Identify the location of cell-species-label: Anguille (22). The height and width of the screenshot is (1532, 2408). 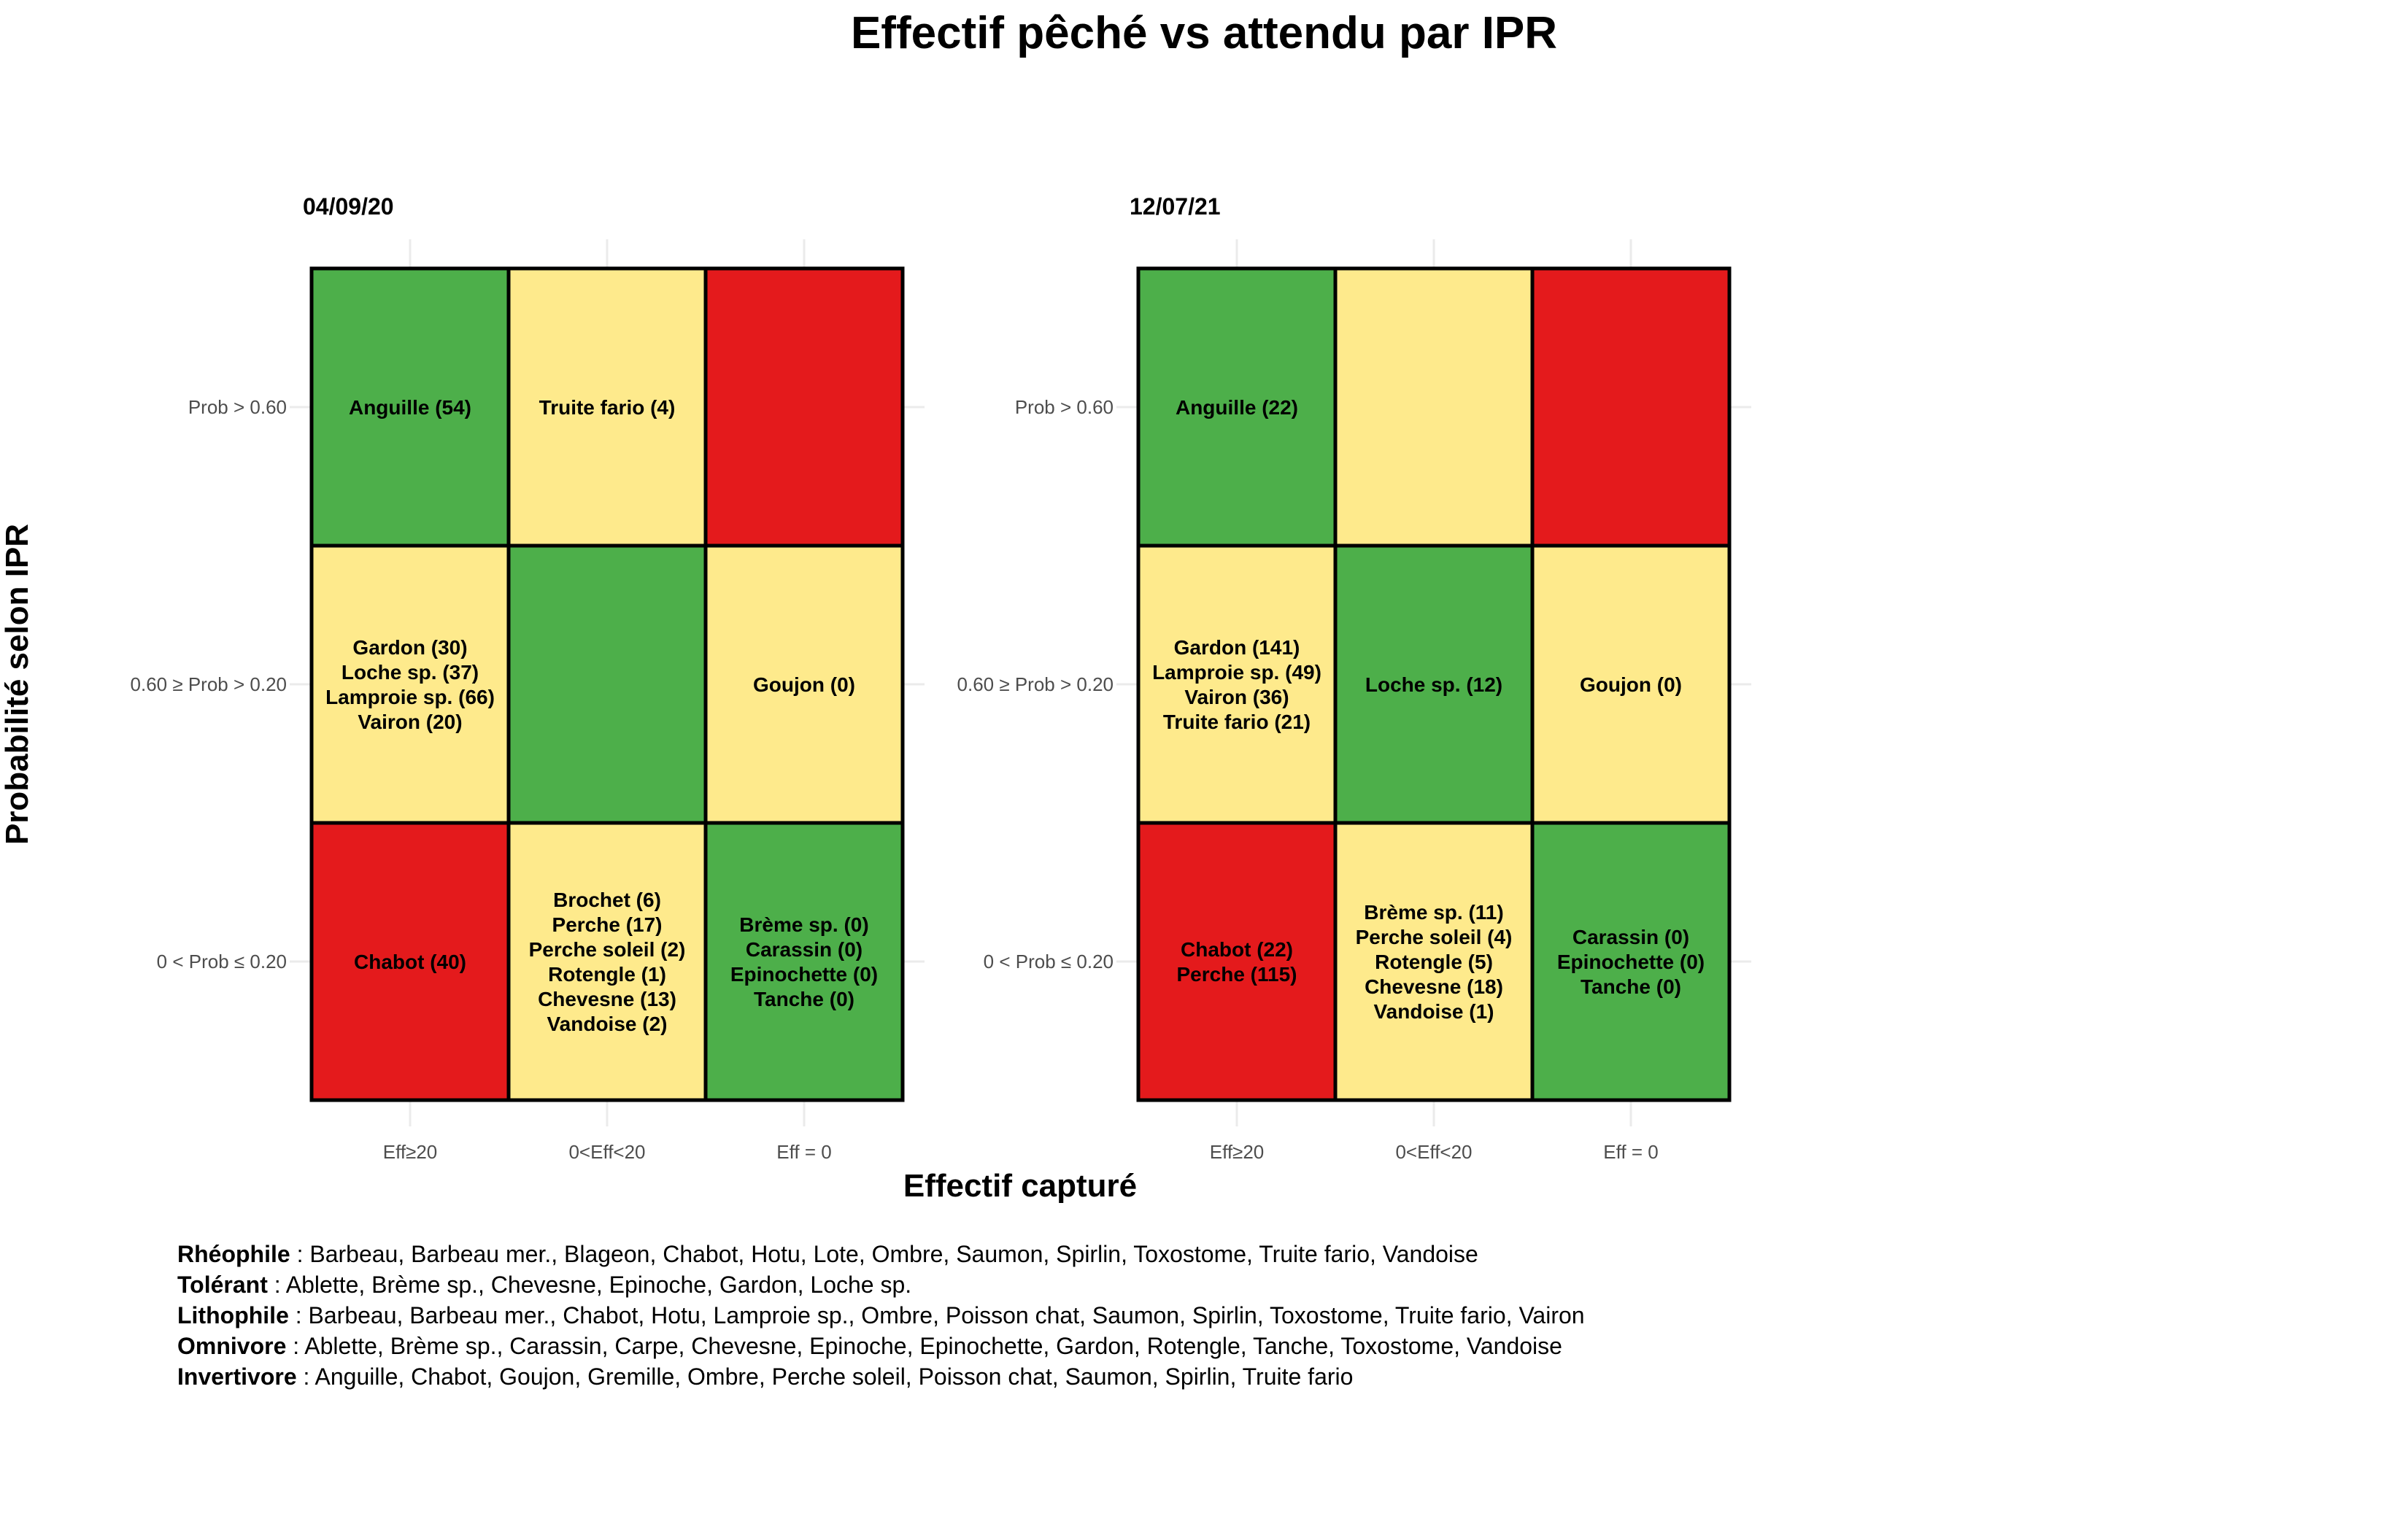
(1237, 408).